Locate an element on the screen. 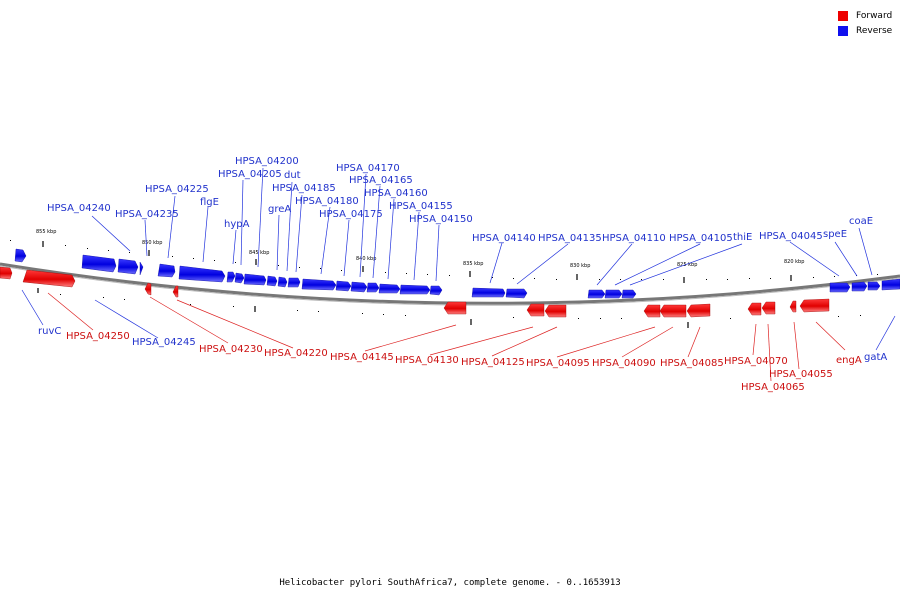 The height and width of the screenshot is (600, 900). legend-reverse-label: Reverse is located at coordinates (874, 30).